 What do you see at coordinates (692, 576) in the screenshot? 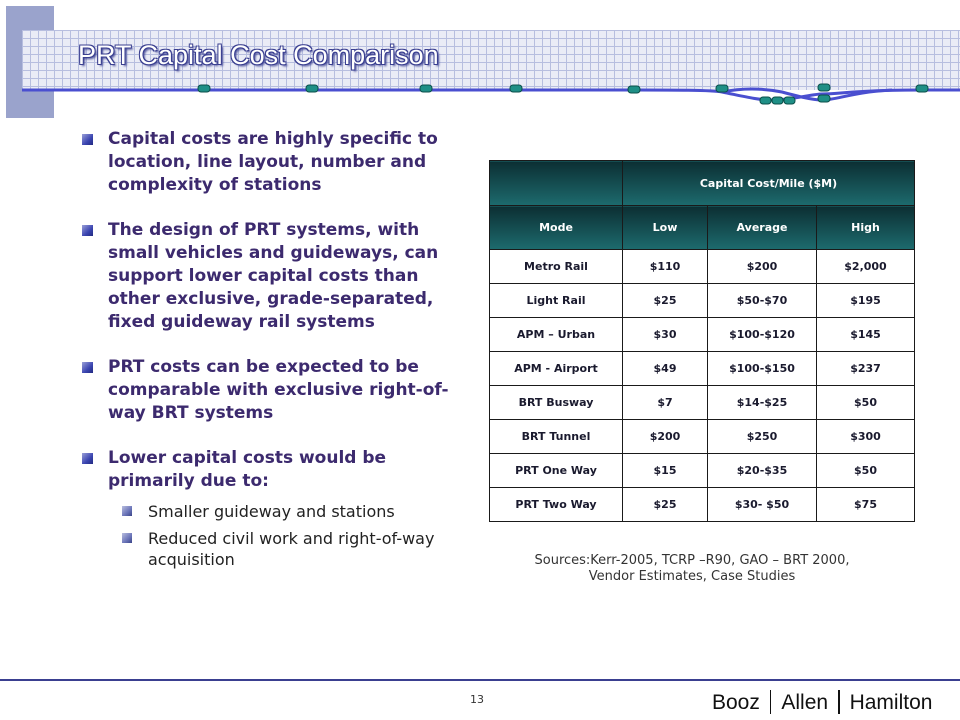
I see `sources-line-2: Vendor Estimates, Case Studies` at bounding box center [692, 576].